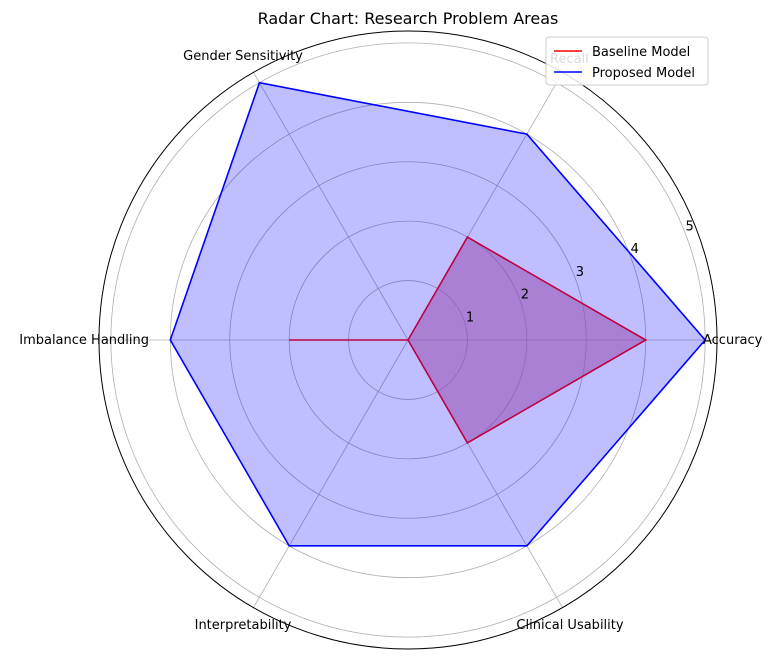  I want to click on legend-box, so click(627, 61).